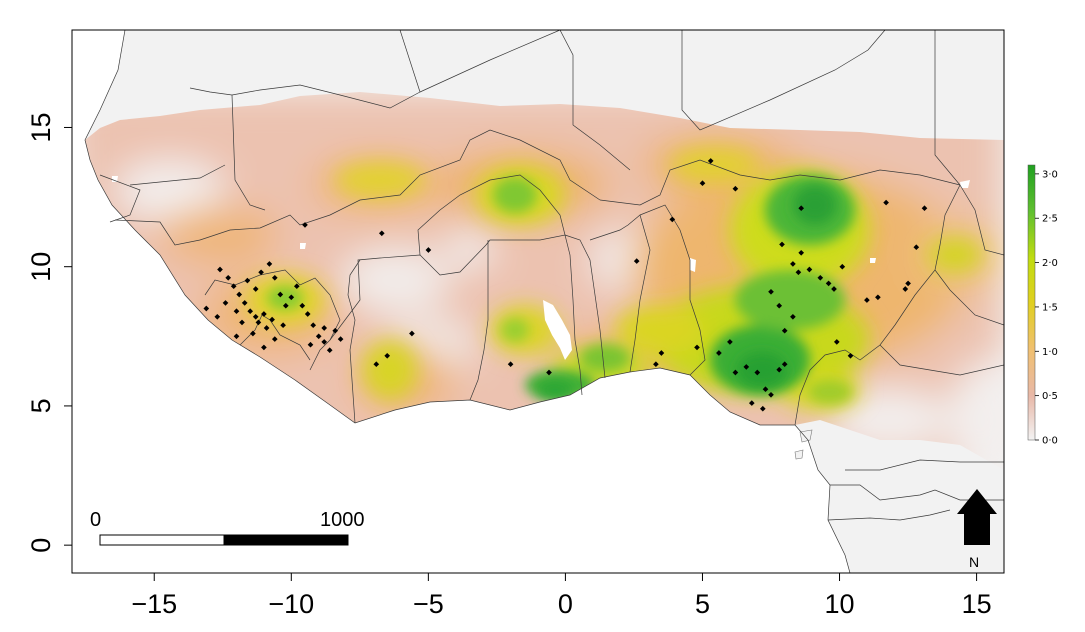 The height and width of the screenshot is (632, 1085). I want to click on lake-misc, so click(115, 179).